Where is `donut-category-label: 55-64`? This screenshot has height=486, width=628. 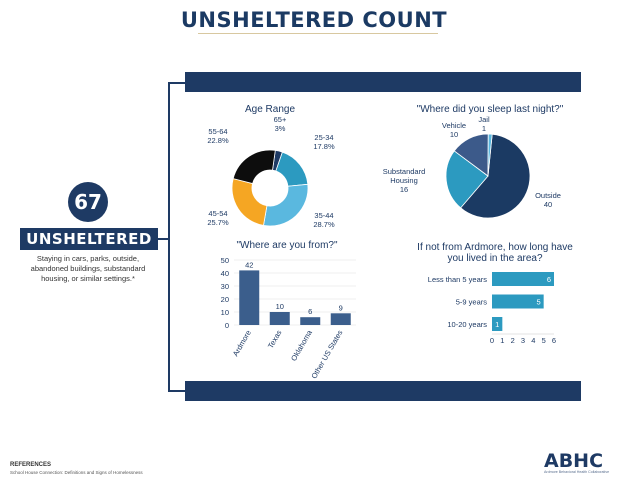 donut-category-label: 55-64 is located at coordinates (217, 131).